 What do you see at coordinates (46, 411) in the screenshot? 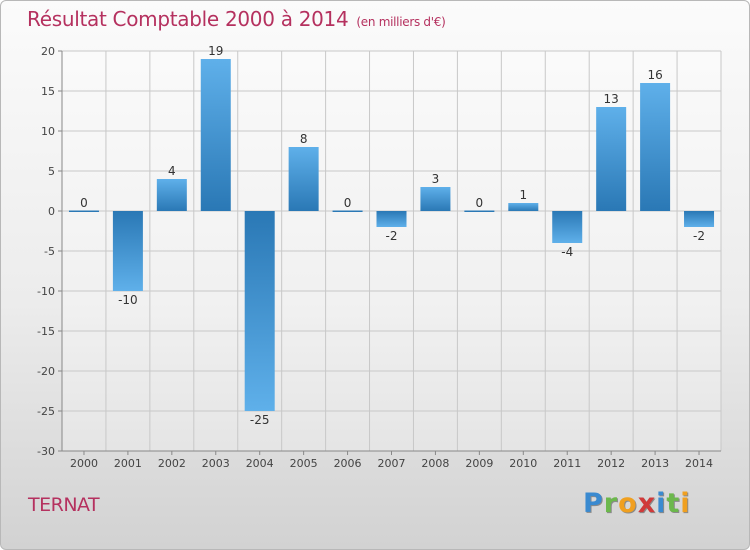
I see `y-tick-label: -25` at bounding box center [46, 411].